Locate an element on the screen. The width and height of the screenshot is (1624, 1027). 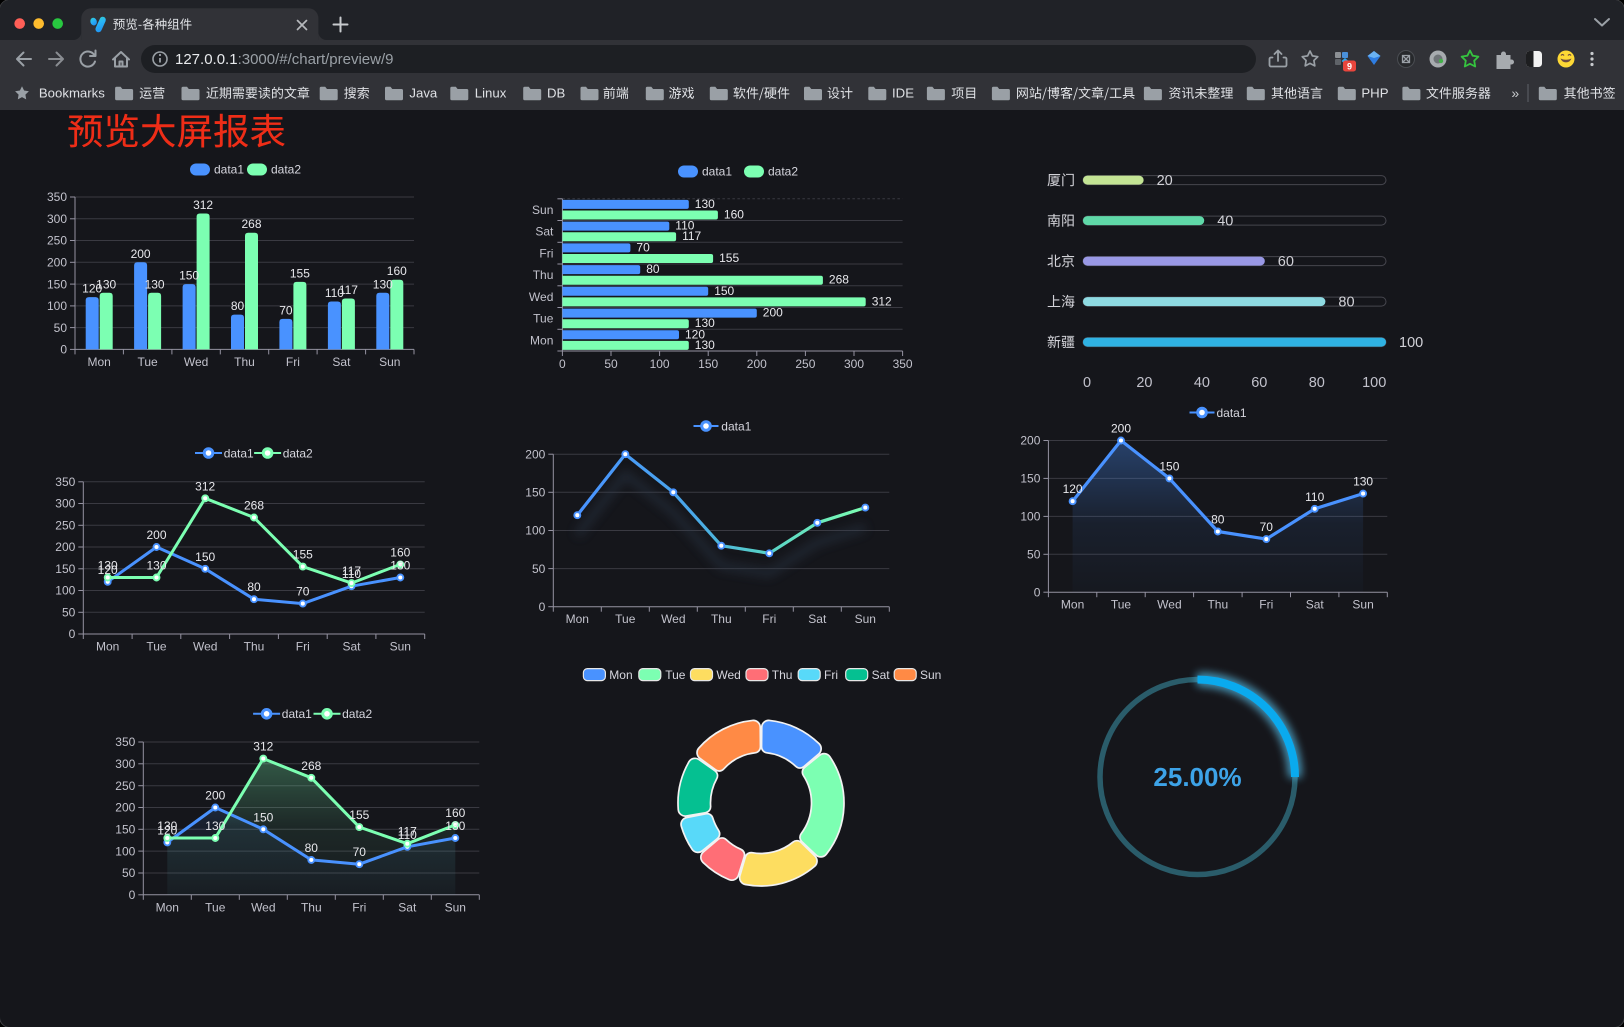
svg-text: 9 is located at coordinates (1349, 66).